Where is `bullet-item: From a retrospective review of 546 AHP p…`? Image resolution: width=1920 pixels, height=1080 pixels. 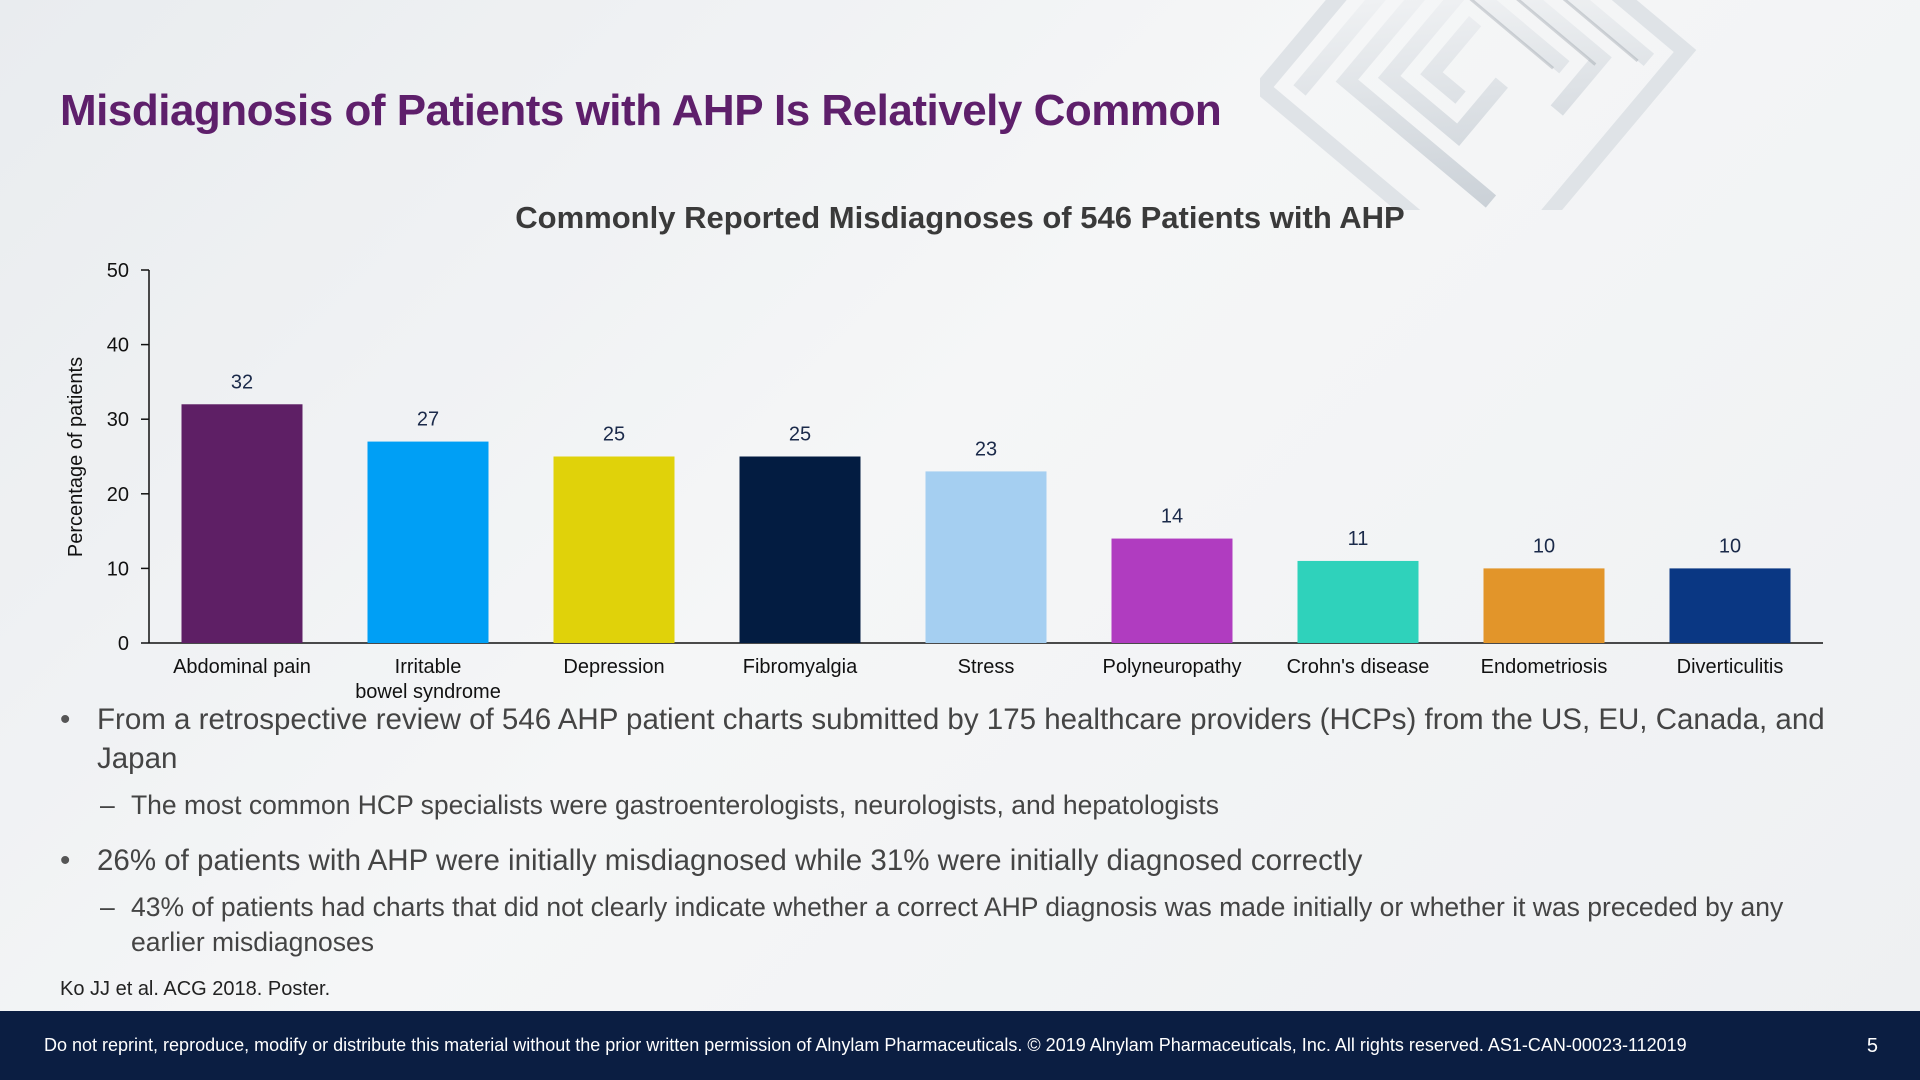 bullet-item: From a retrospective review of 546 AHP p… is located at coordinates (960, 739).